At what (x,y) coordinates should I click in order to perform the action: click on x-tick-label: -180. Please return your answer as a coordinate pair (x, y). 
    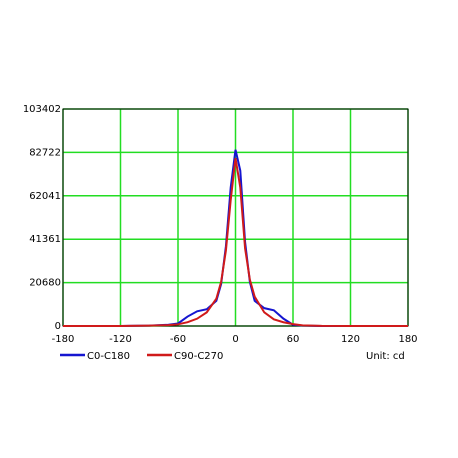
    Looking at the image, I should click on (63, 339).